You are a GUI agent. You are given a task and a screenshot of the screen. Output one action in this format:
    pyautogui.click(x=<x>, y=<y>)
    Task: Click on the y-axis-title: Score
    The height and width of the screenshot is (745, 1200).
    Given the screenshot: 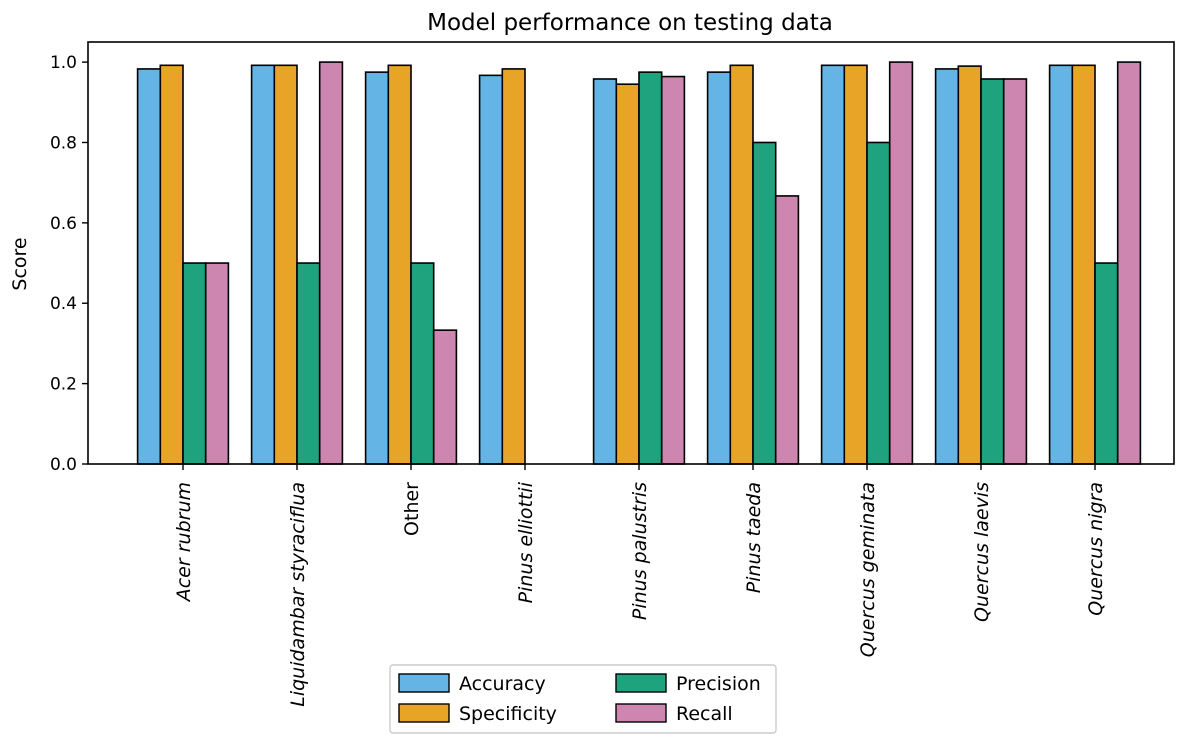 What is the action you would take?
    pyautogui.click(x=20, y=263)
    